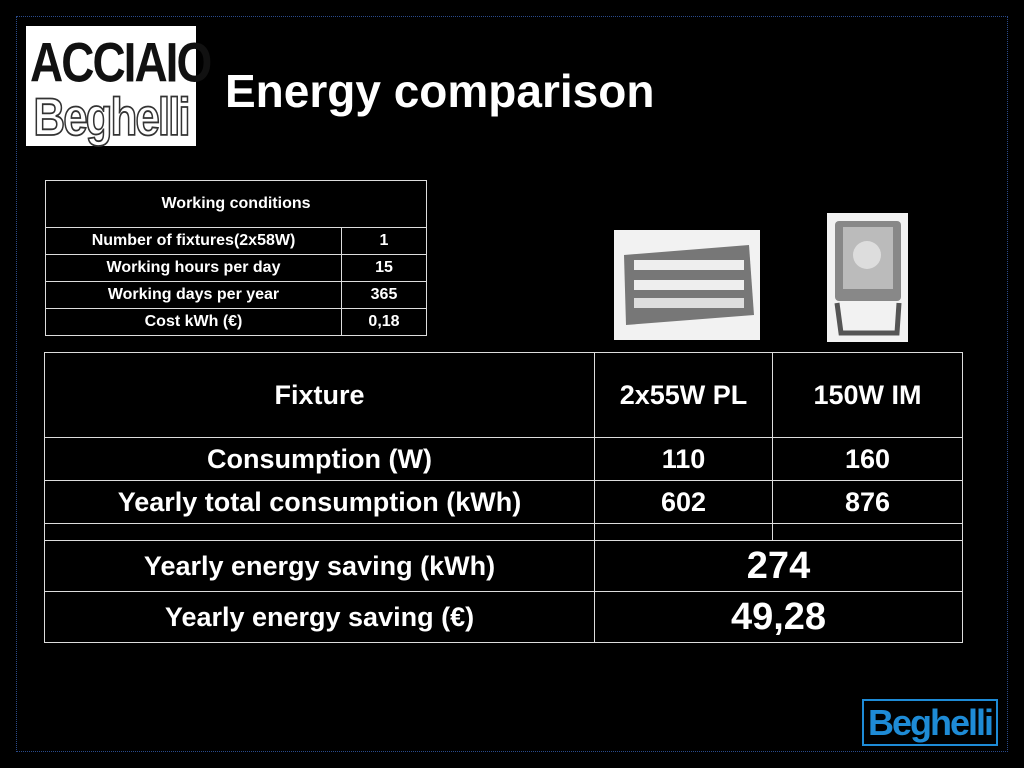 The height and width of the screenshot is (768, 1024). Describe the element at coordinates (683, 502) in the screenshot. I see `table-cell: 602` at that location.